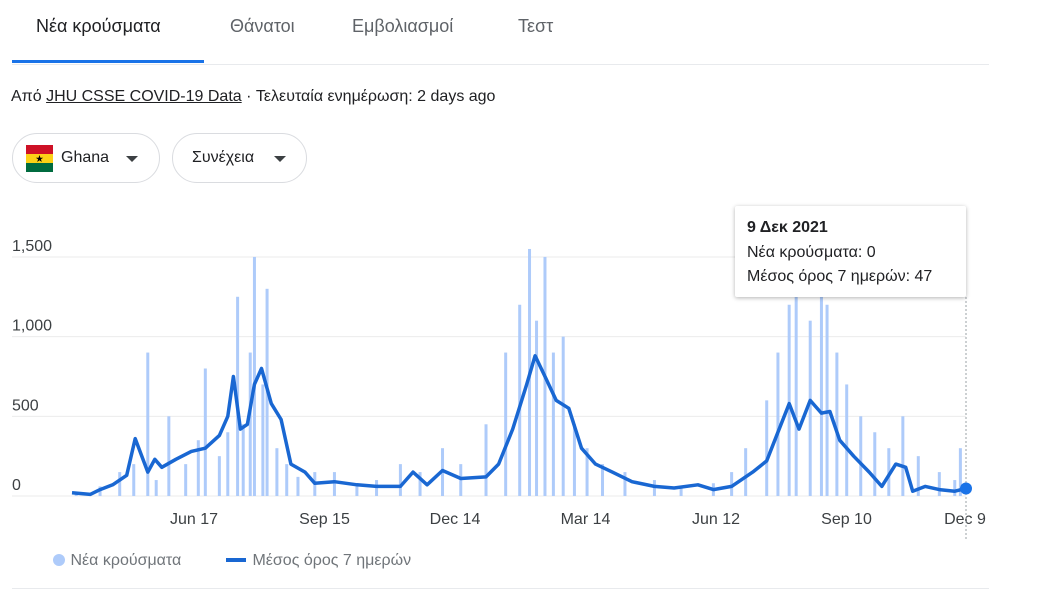  What do you see at coordinates (332, 560) in the screenshot?
I see `legend-average-label: Μέσος όρος 7 ημερών` at bounding box center [332, 560].